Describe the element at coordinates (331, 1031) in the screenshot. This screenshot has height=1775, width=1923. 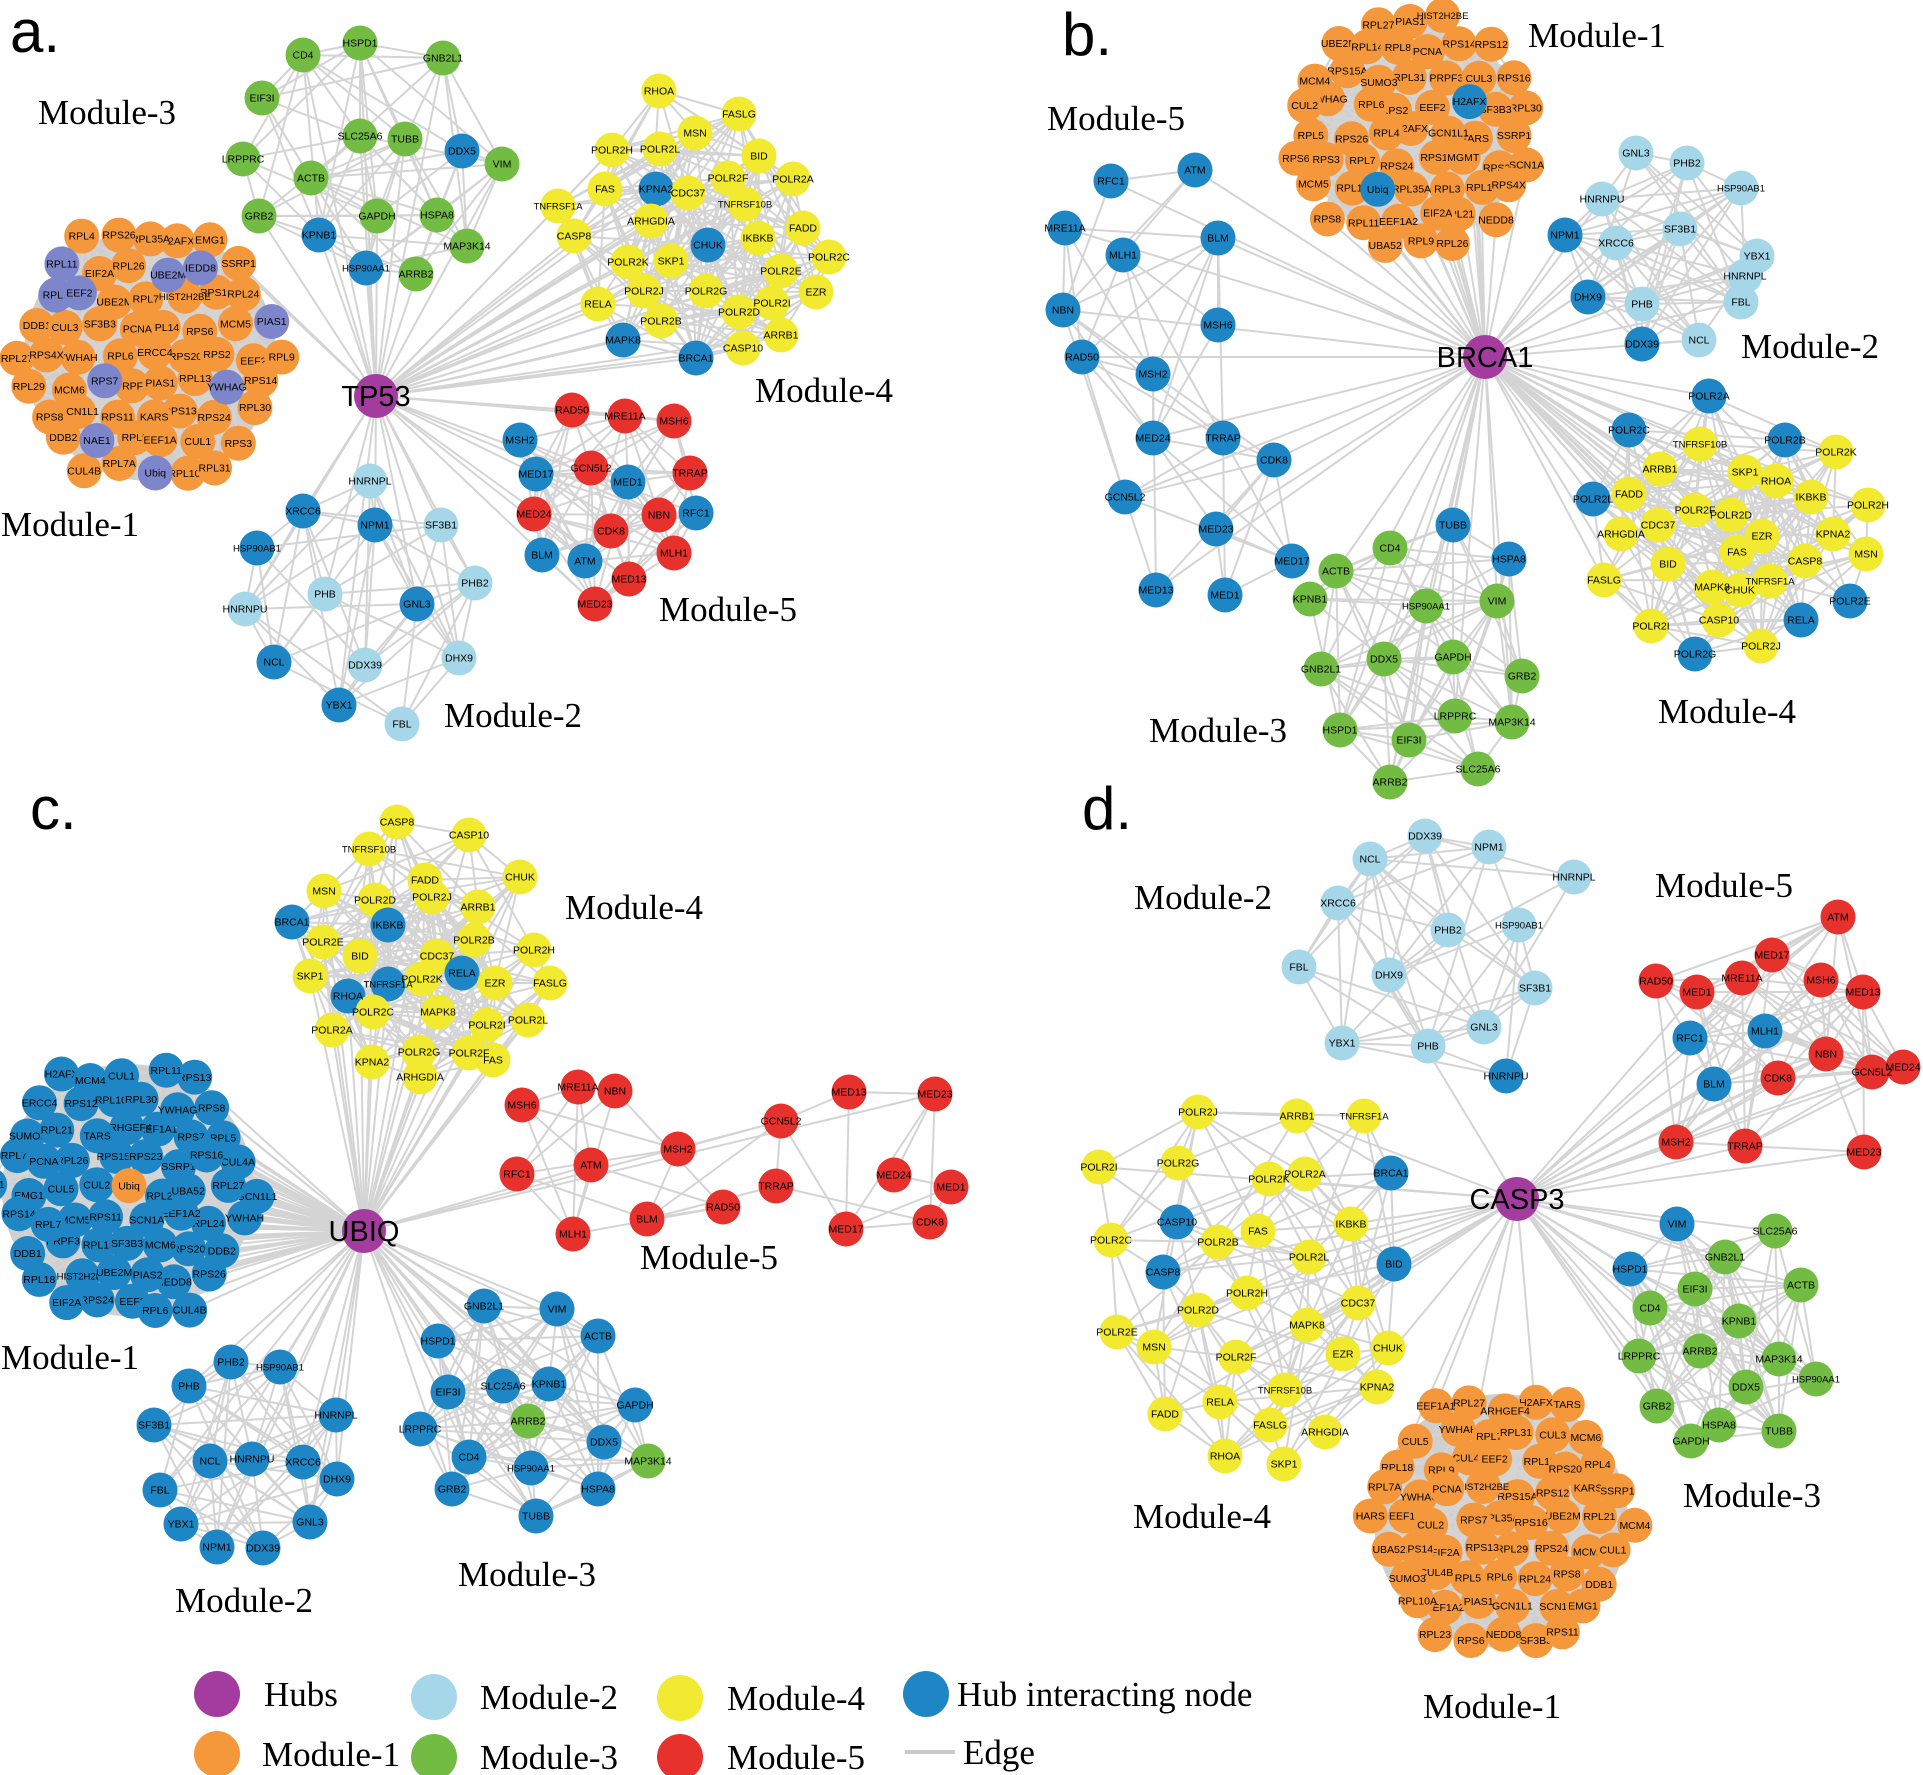
I see `svg-text: POLR2A` at that location.